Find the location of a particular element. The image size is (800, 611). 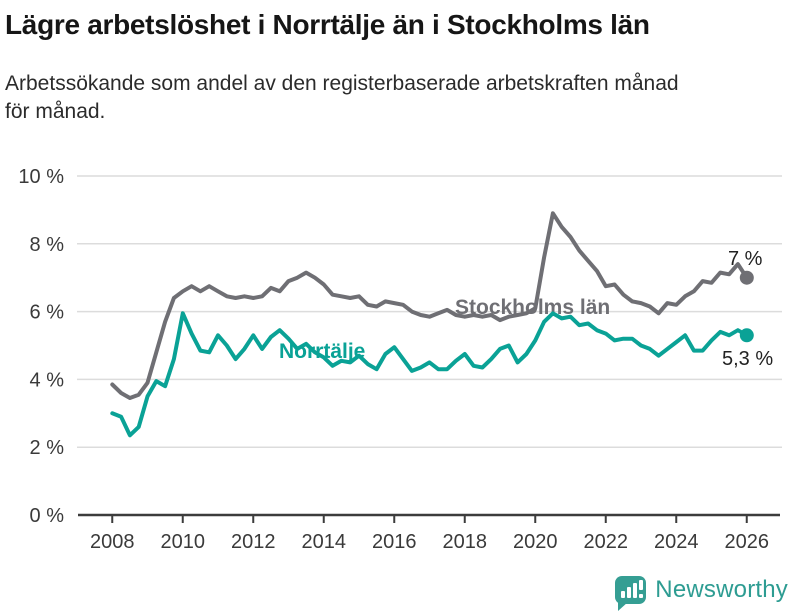

x-axis-tick-label: 2014 is located at coordinates (324, 542).